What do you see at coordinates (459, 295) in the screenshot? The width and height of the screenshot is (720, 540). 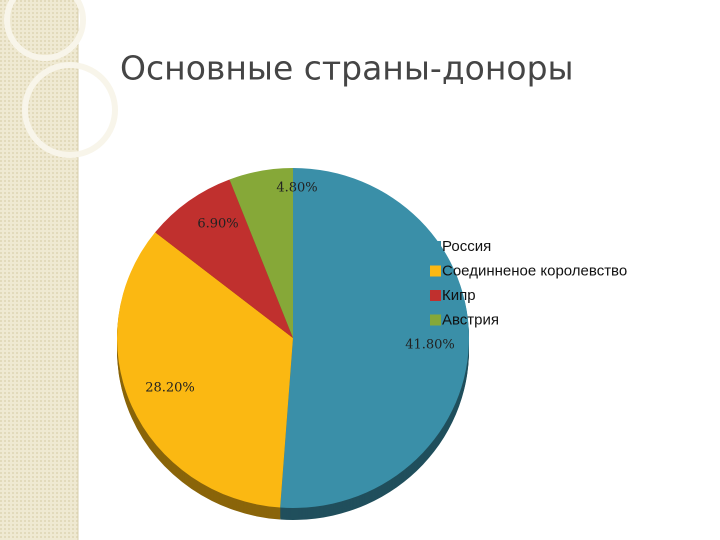 I see `legend-label: Кипр` at bounding box center [459, 295].